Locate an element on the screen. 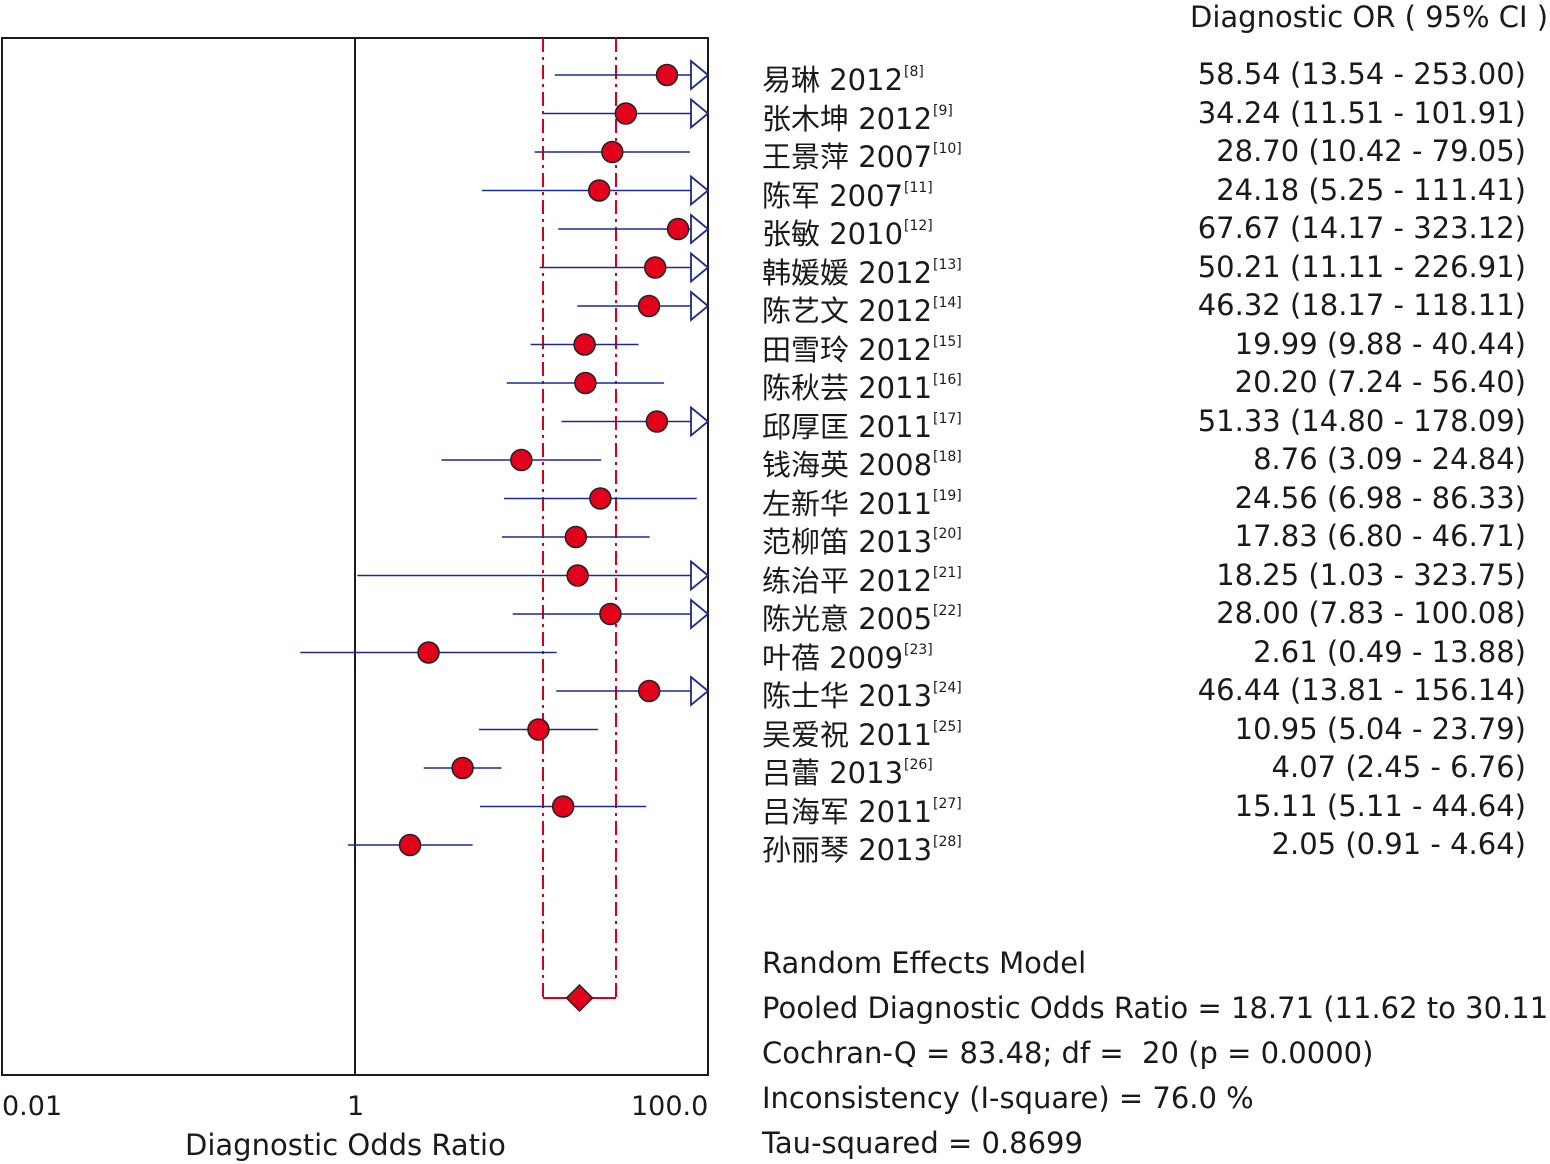  study-name: 韩媛媛 2012 is located at coordinates (847, 272).